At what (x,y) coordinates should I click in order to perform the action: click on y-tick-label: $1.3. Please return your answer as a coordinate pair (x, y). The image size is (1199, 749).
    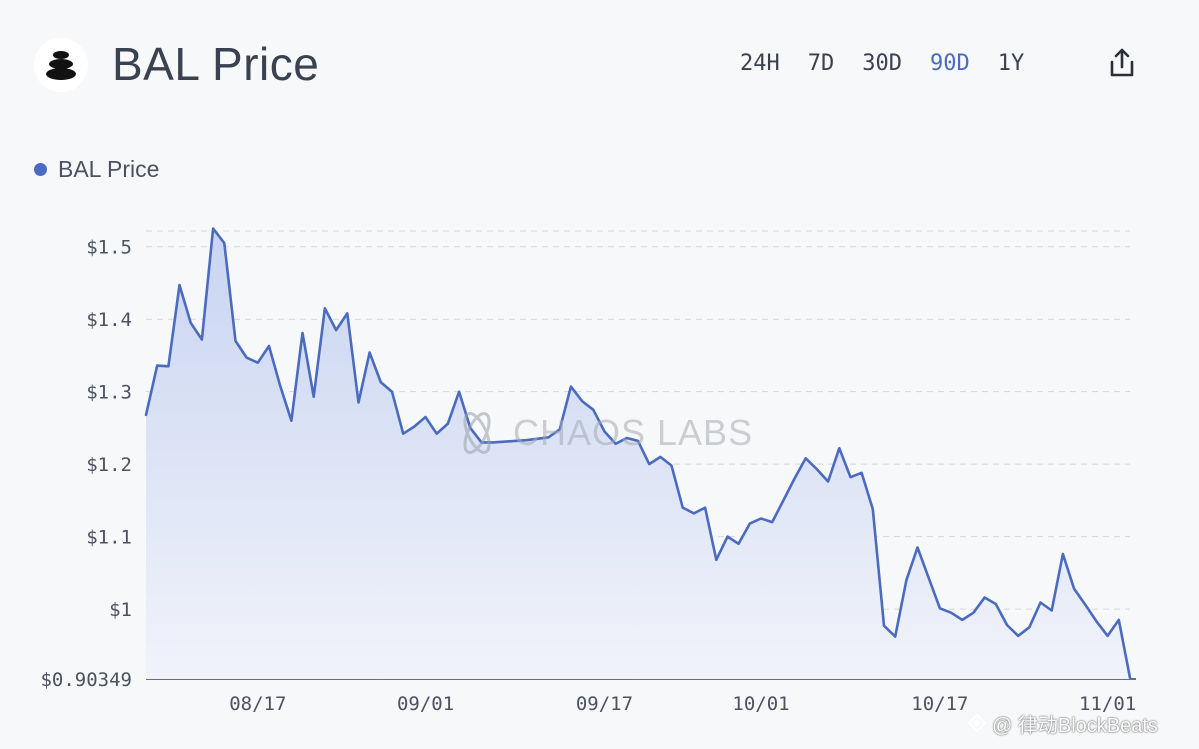
    Looking at the image, I should click on (109, 393).